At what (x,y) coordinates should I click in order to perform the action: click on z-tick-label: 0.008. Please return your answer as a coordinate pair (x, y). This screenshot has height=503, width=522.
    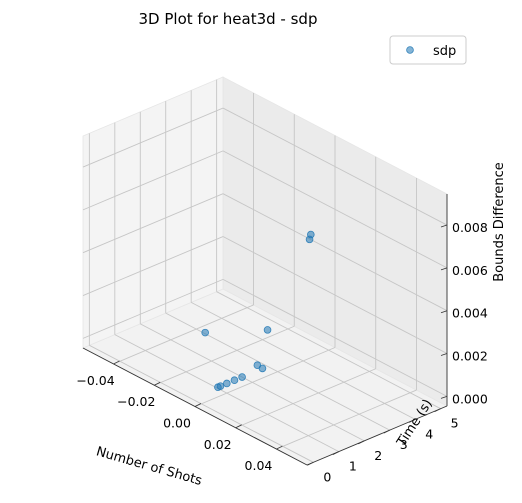
    Looking at the image, I should click on (470, 227).